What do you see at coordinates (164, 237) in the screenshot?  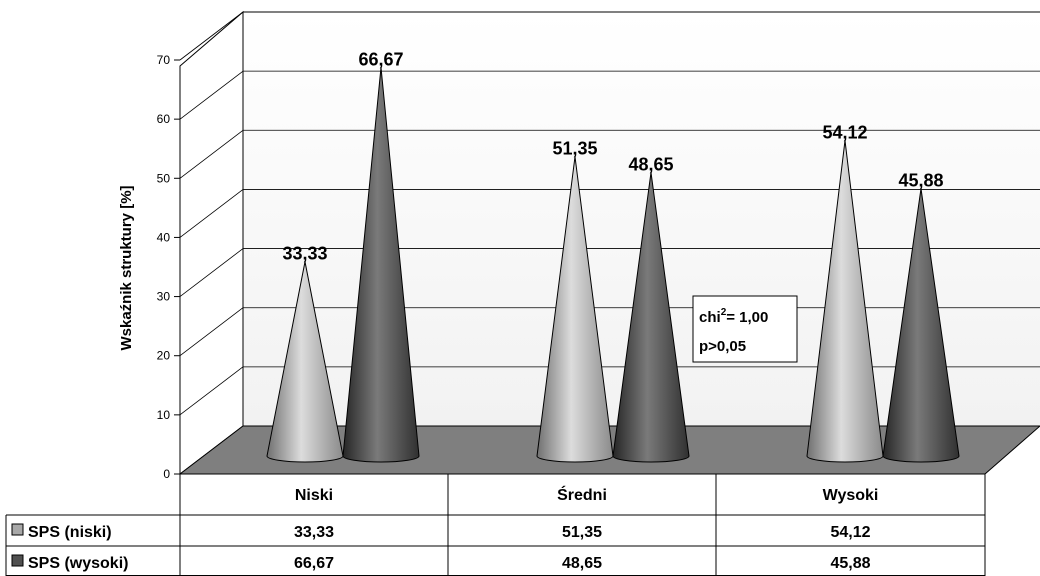 I see `y-tick-label: 40` at bounding box center [164, 237].